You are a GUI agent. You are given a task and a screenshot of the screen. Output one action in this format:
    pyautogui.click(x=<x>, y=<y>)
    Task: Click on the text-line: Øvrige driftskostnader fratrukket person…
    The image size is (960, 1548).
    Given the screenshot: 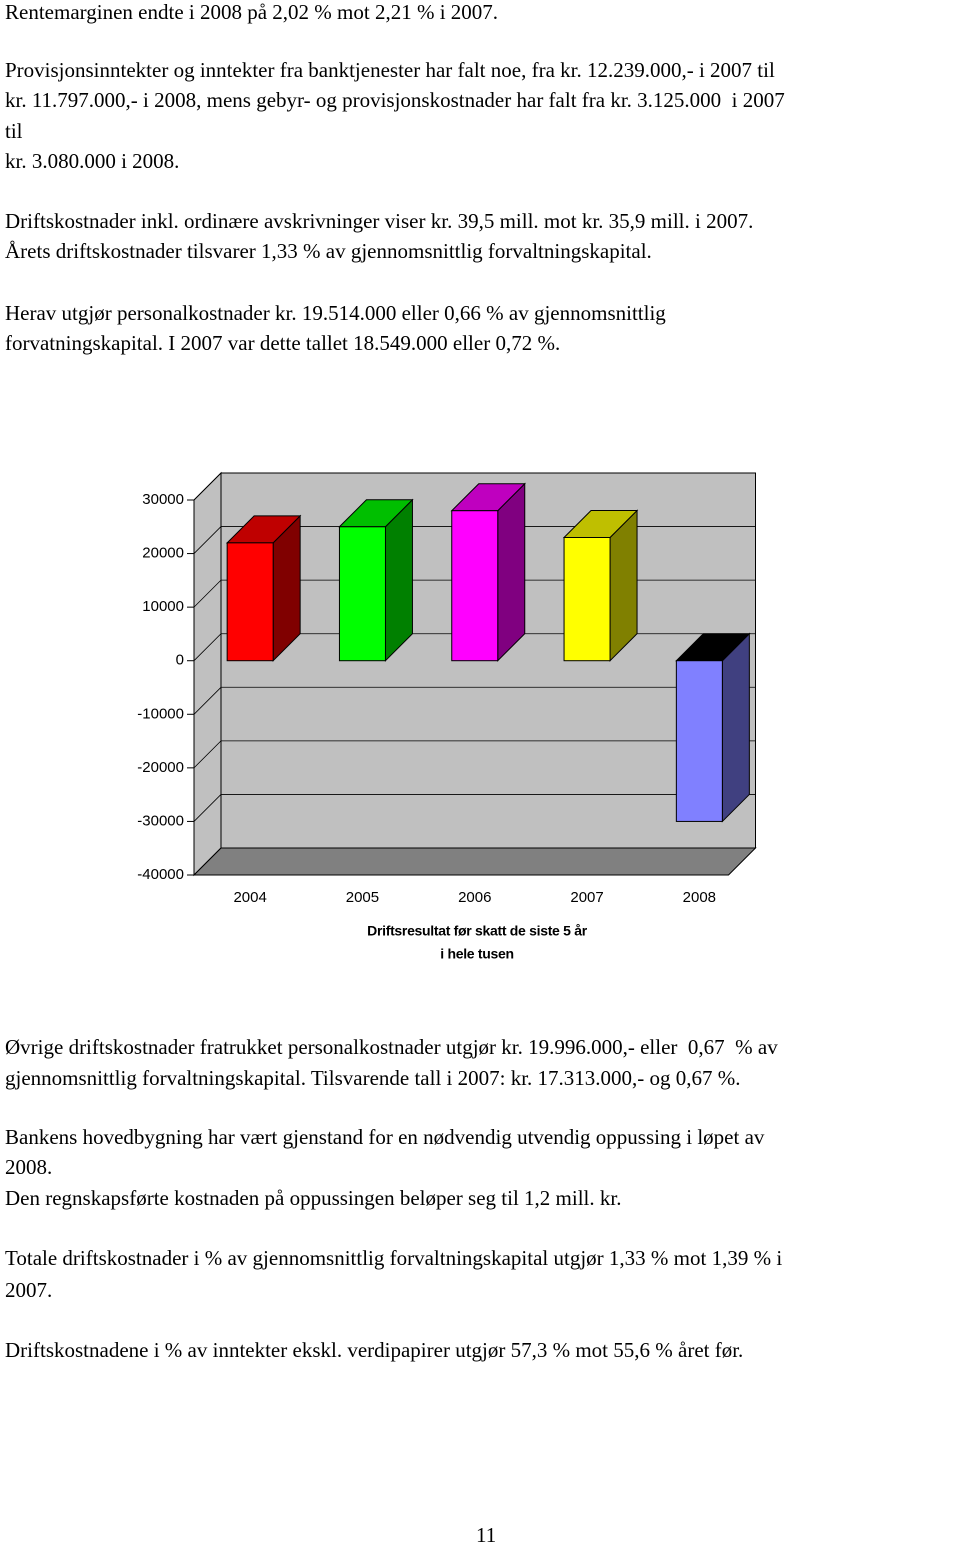 What is the action you would take?
    pyautogui.click(x=391, y=1047)
    